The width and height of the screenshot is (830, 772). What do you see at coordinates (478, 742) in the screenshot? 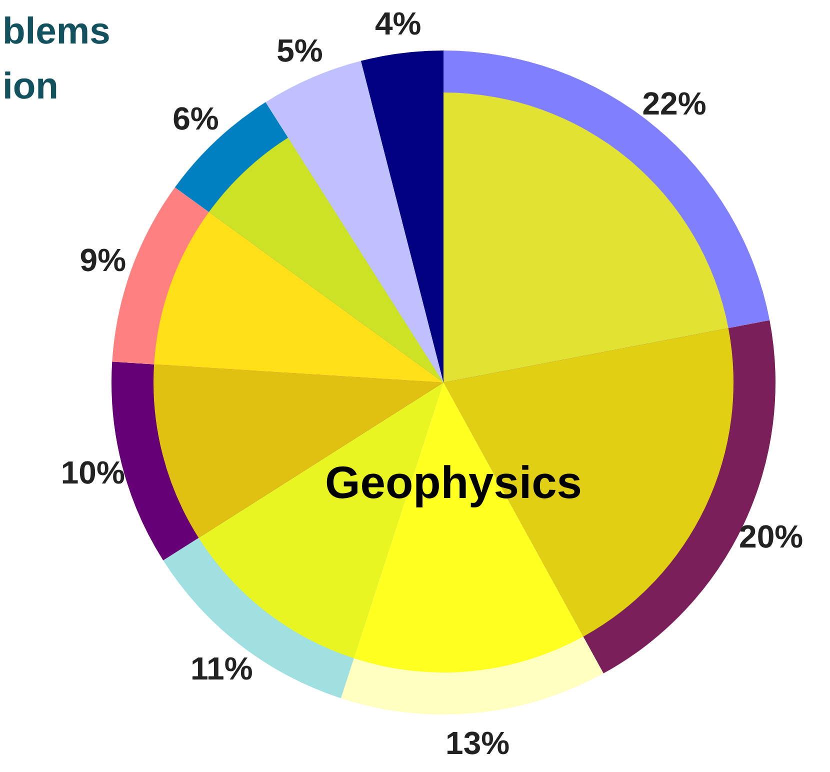
I see `data-label: 13%` at bounding box center [478, 742].